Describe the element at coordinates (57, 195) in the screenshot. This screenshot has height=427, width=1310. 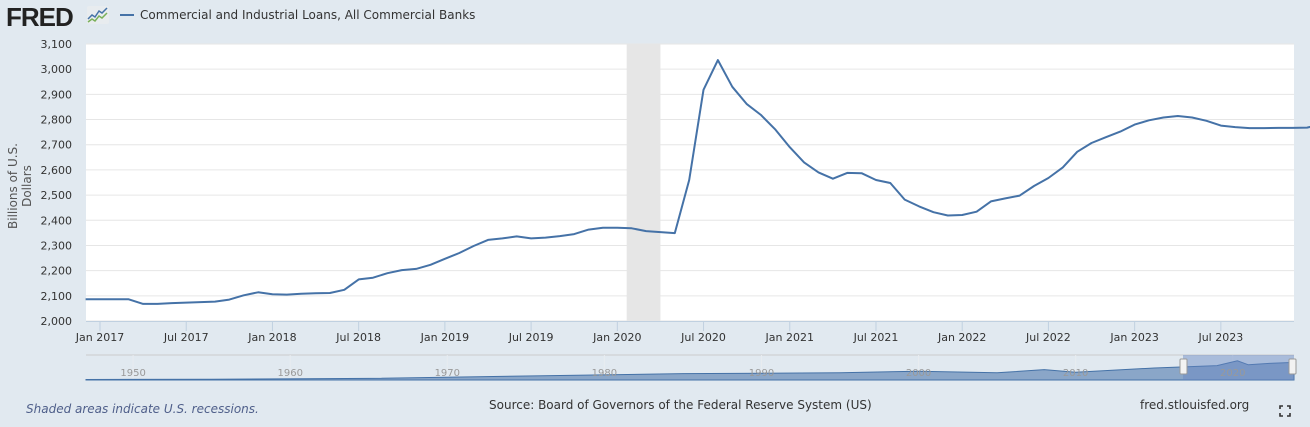
I see `y-tick-label: 2,500` at that location.